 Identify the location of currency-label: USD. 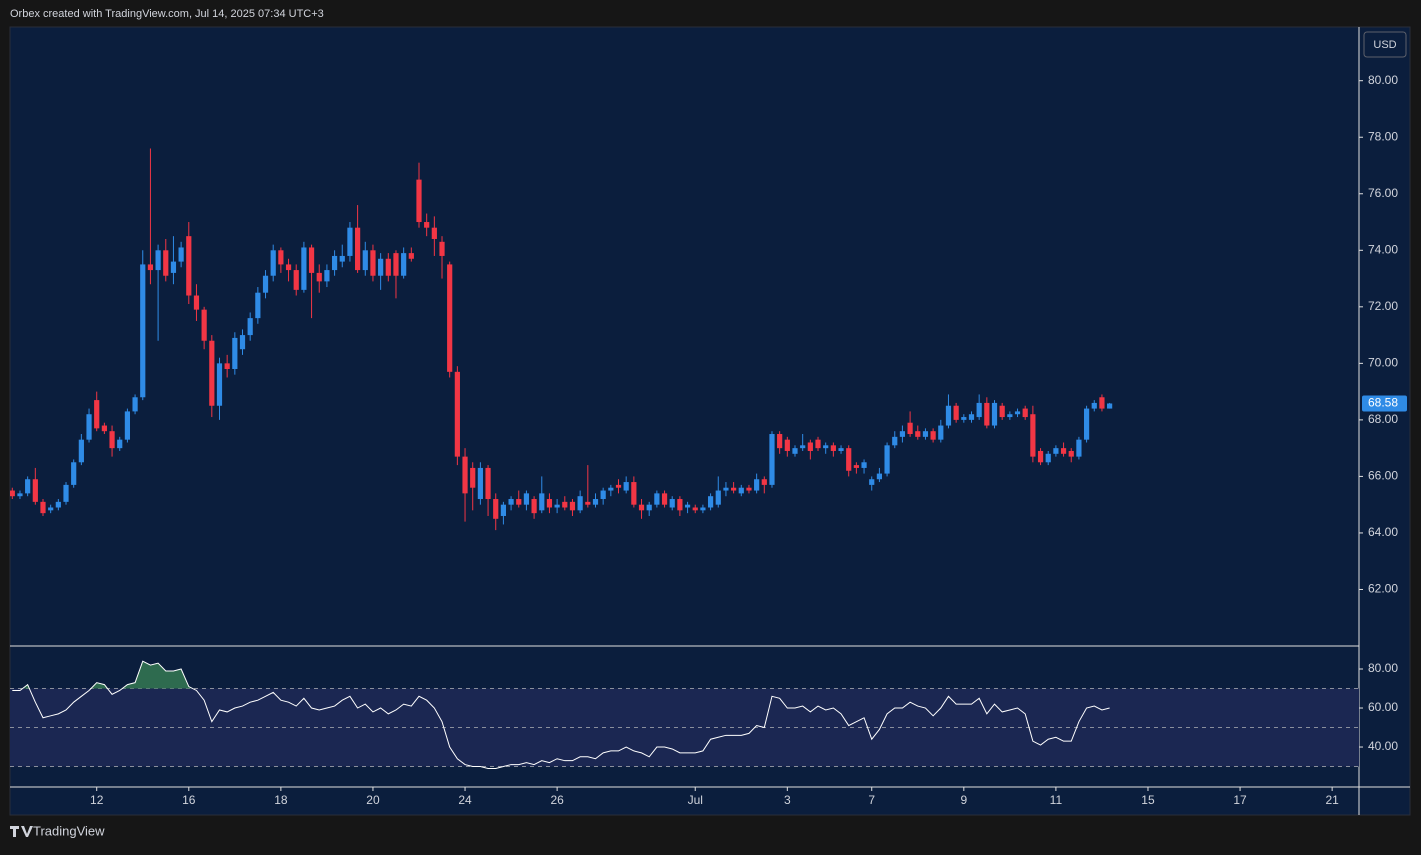
(1384, 45).